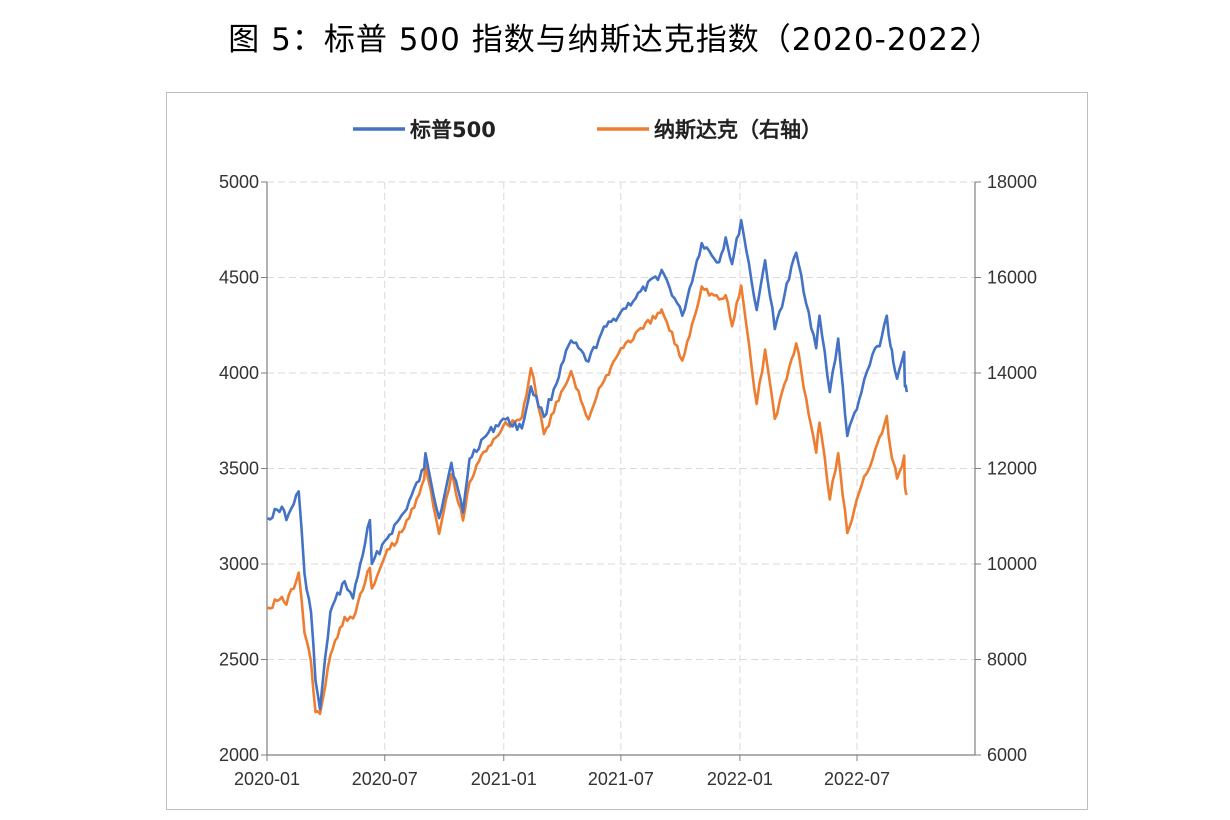  I want to click on chart-title: 图 5：标普 500 指数与纳斯达克指数（2020-2022）, so click(615, 40).